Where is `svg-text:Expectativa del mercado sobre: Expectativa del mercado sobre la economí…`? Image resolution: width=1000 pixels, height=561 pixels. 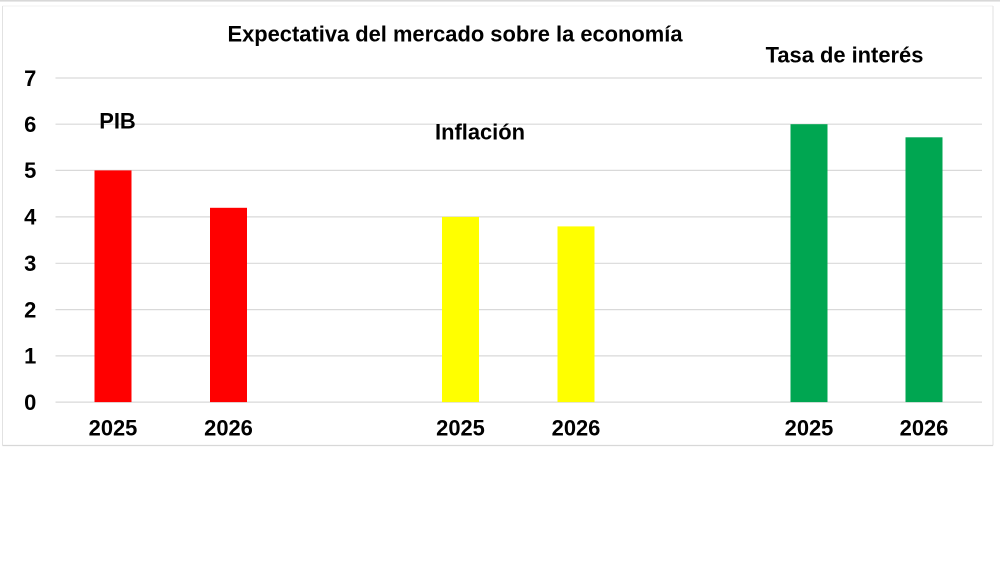 svg-text:Expectativa del mercado sobre: Expectativa del mercado sobre la economí… is located at coordinates (455, 34).